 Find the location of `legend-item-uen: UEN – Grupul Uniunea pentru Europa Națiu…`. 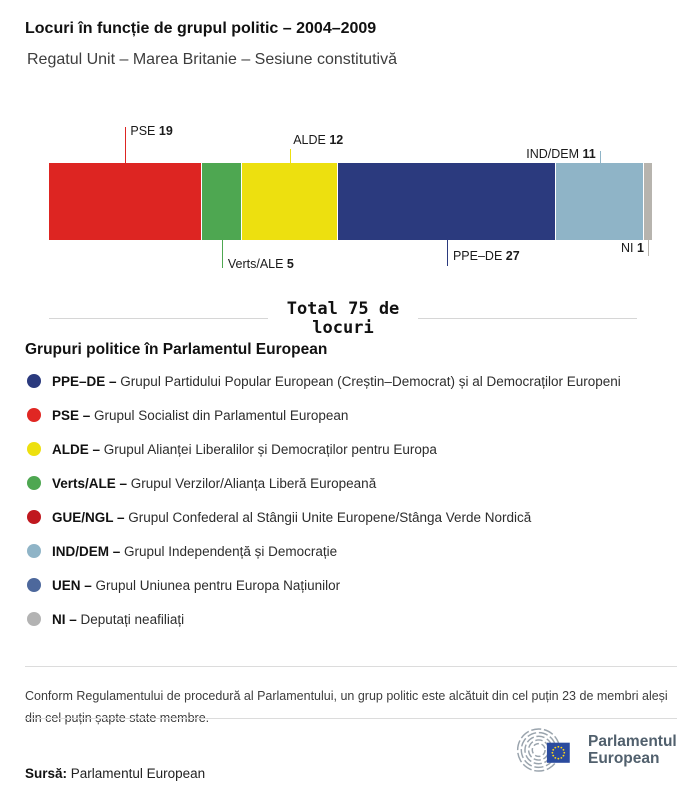

legend-item-uen: UEN – Grupul Uniunea pentru Europa Națiu… is located at coordinates (324, 585).